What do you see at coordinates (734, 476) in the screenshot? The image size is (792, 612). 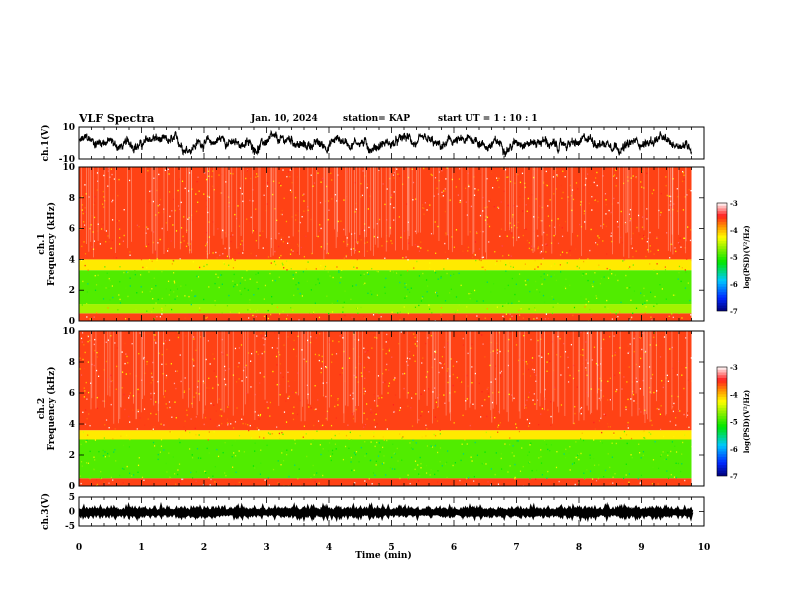 I see `colorbar-tick-label: -7` at bounding box center [734, 476].